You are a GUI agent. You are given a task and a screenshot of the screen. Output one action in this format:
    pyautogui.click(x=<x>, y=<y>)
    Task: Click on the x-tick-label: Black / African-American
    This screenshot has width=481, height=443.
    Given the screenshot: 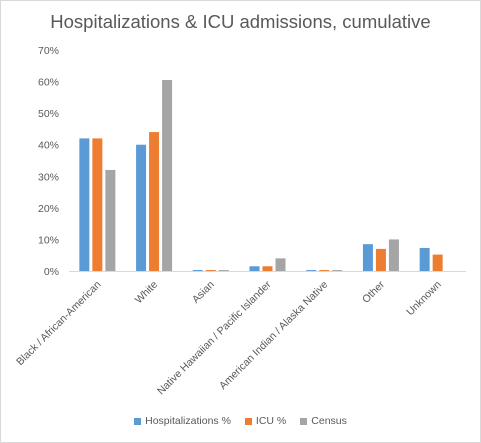 What is the action you would take?
    pyautogui.click(x=58, y=323)
    